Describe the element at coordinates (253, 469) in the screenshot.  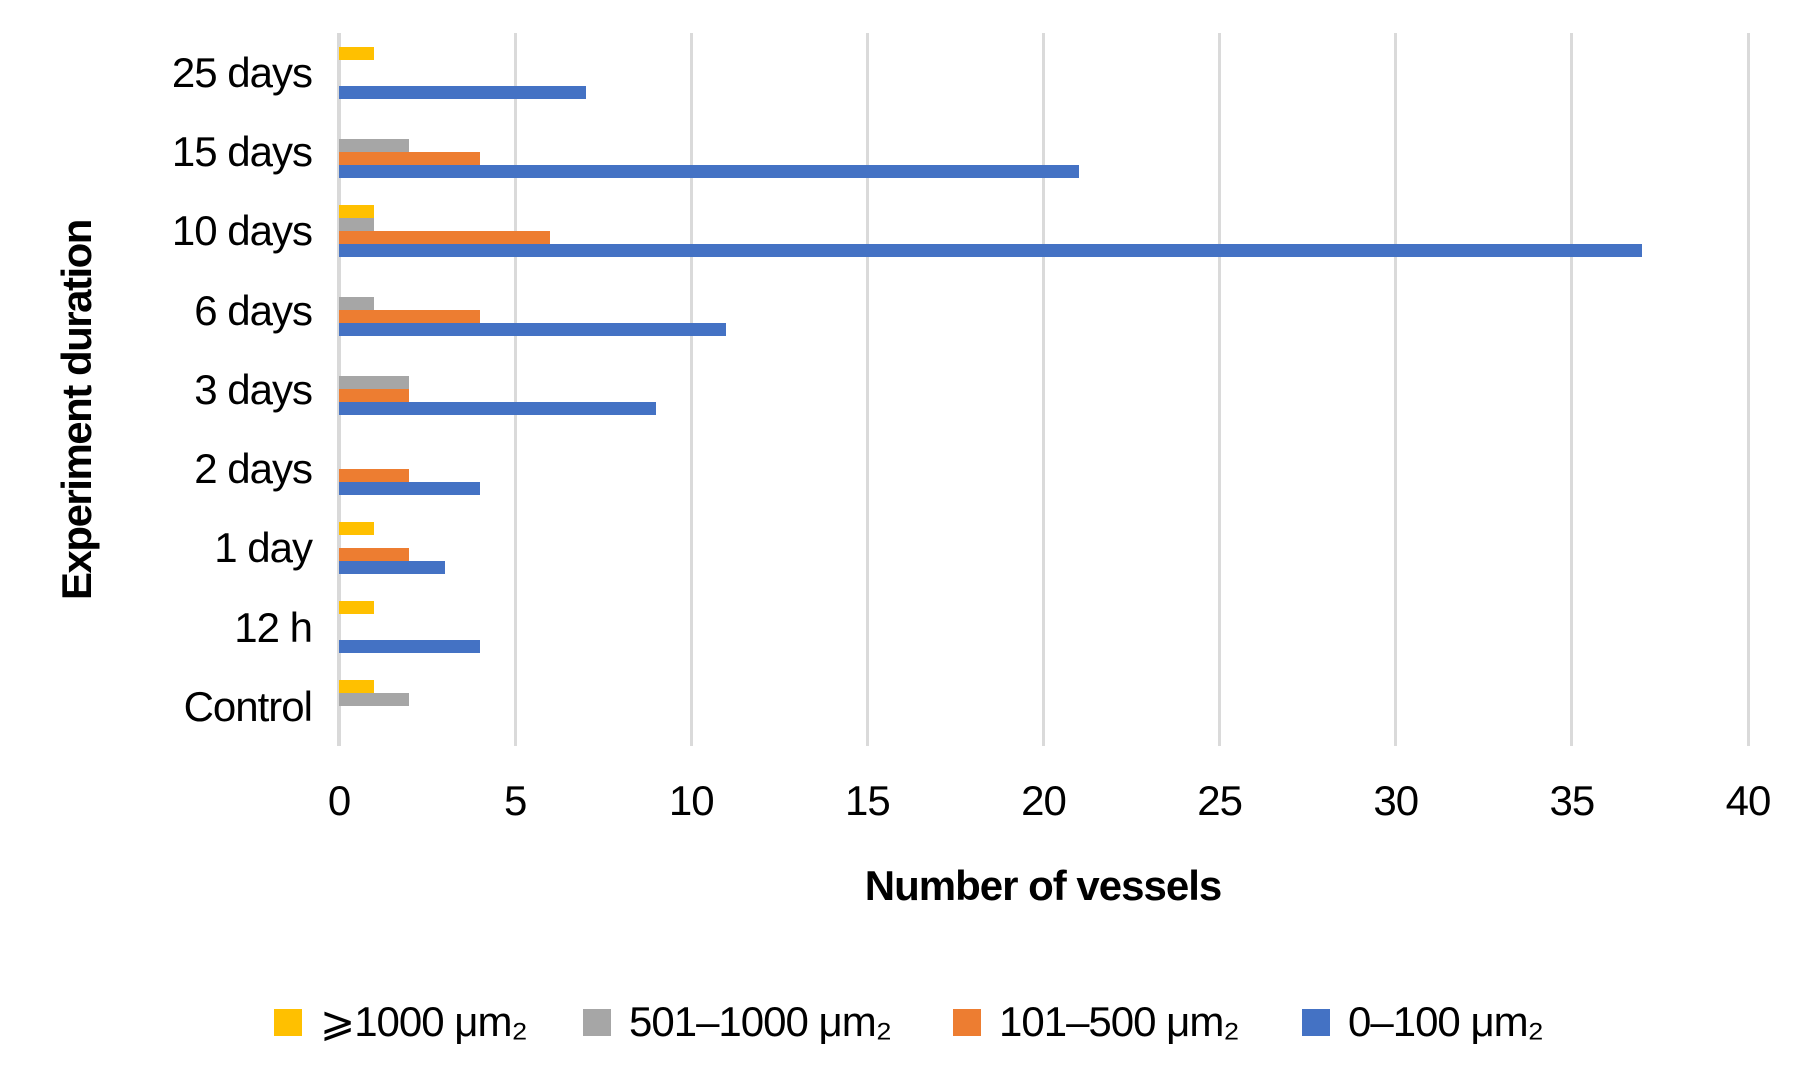
I see `y-category-label: 2 days` at that location.